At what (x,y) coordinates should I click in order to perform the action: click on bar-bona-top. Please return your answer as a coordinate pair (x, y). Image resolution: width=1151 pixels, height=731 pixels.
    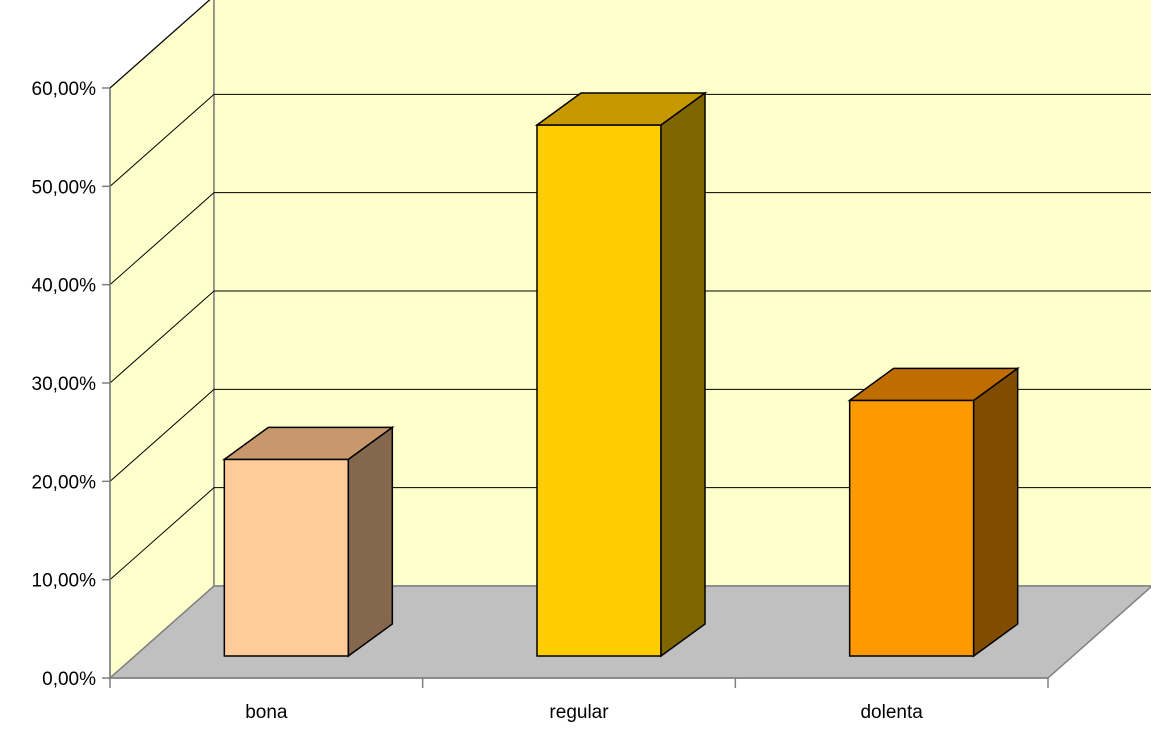
    Looking at the image, I should click on (308, 443).